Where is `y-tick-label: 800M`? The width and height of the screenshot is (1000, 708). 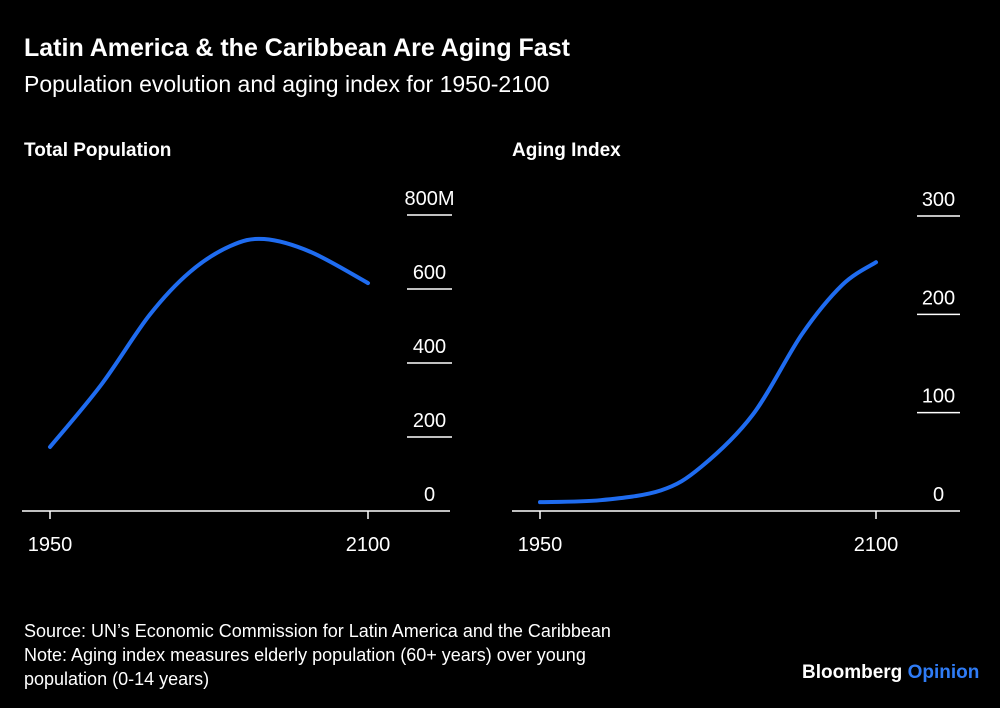 y-tick-label: 800M is located at coordinates (429, 199).